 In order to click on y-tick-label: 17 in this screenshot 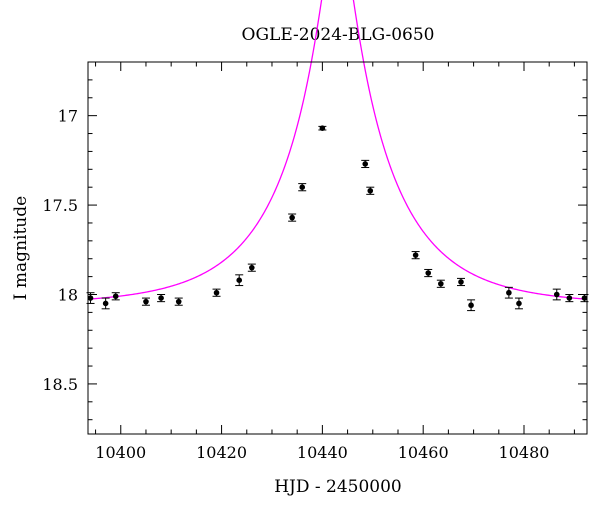, I will do `click(68, 116)`.